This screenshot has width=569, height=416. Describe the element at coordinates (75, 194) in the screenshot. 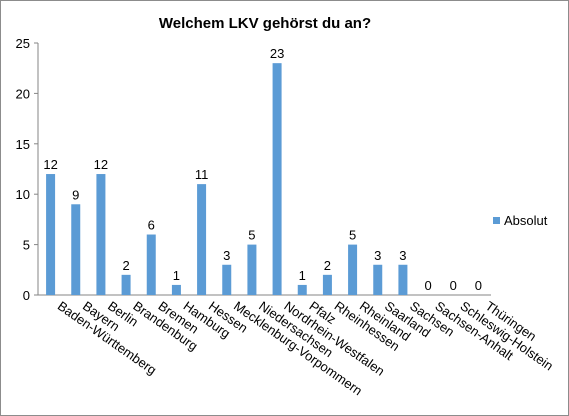

I see `data-label: 9` at that location.